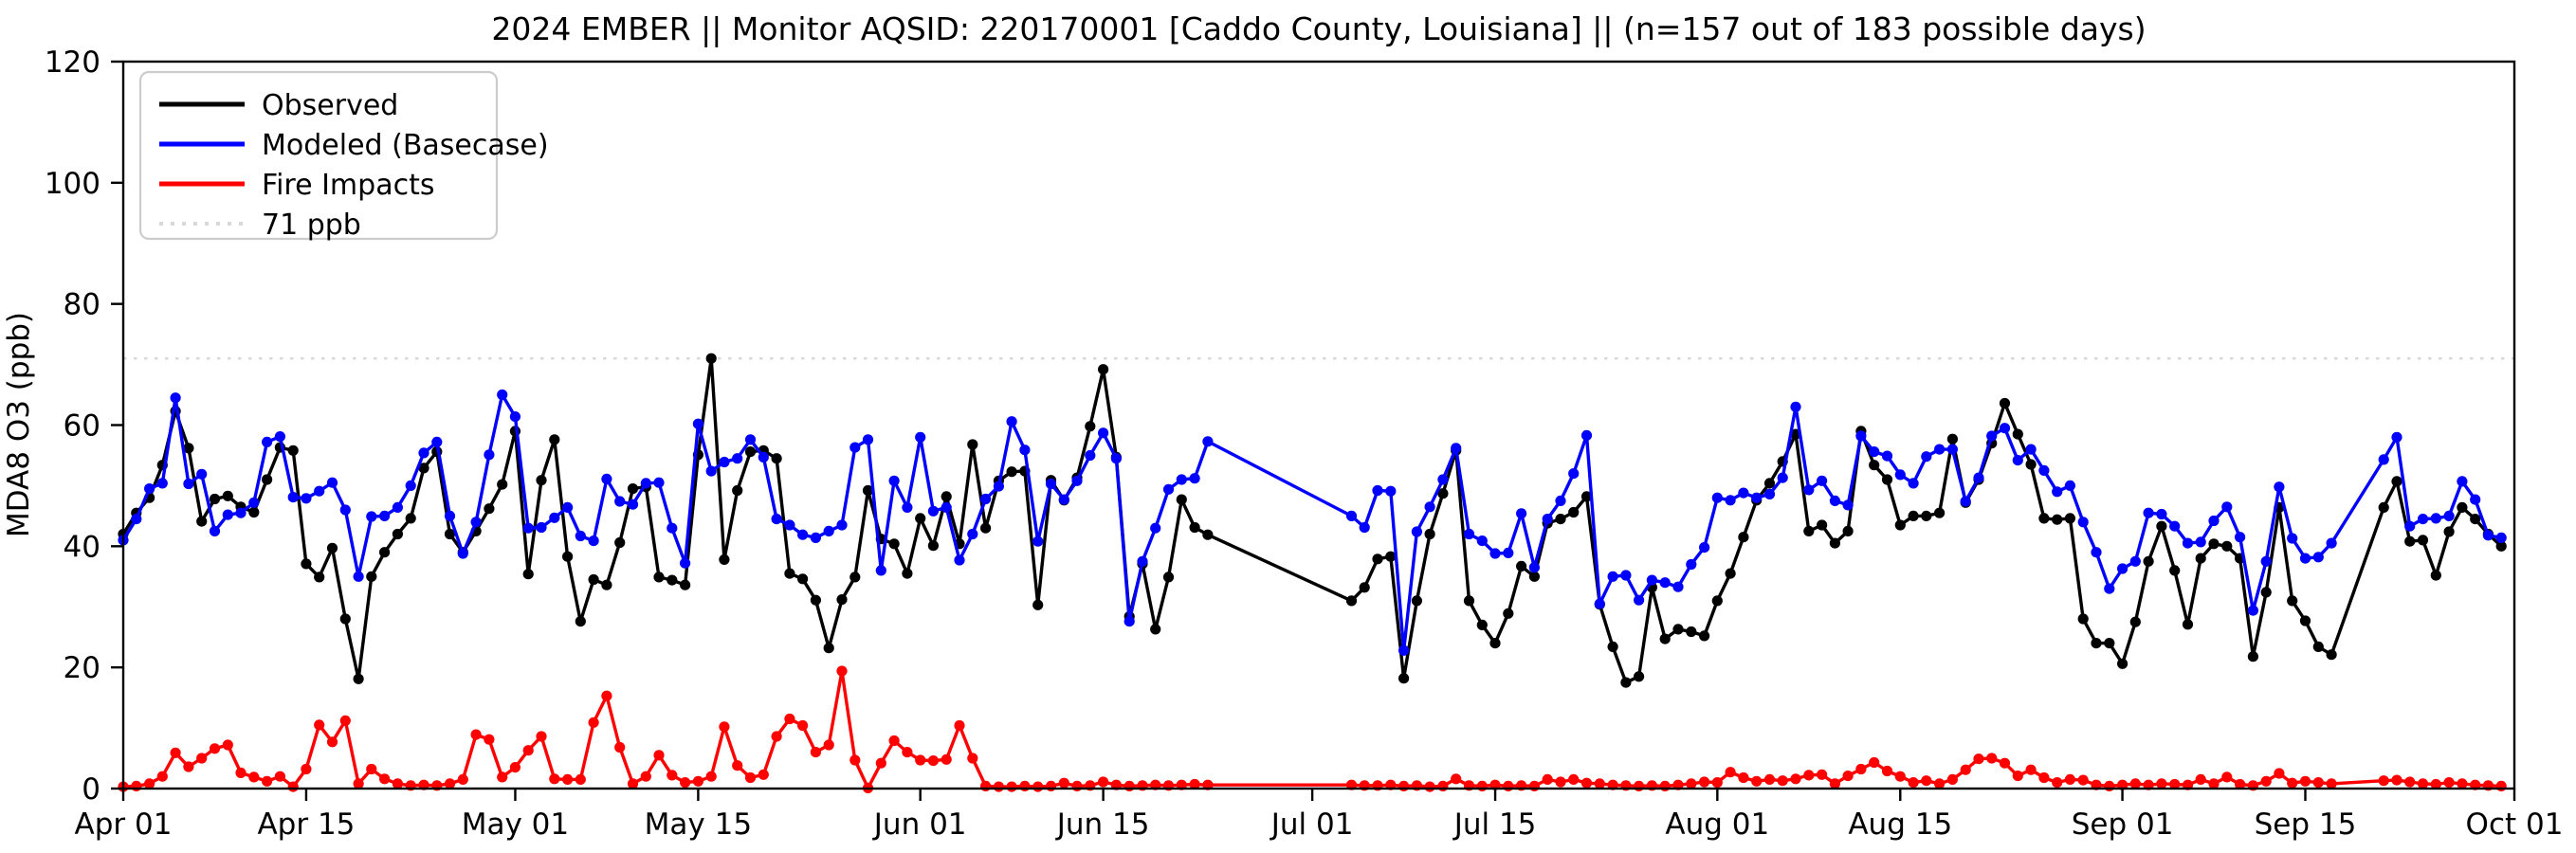 This screenshot has width=2576, height=853. What do you see at coordinates (82, 426) in the screenshot?
I see `y-tick-label: 60` at bounding box center [82, 426].